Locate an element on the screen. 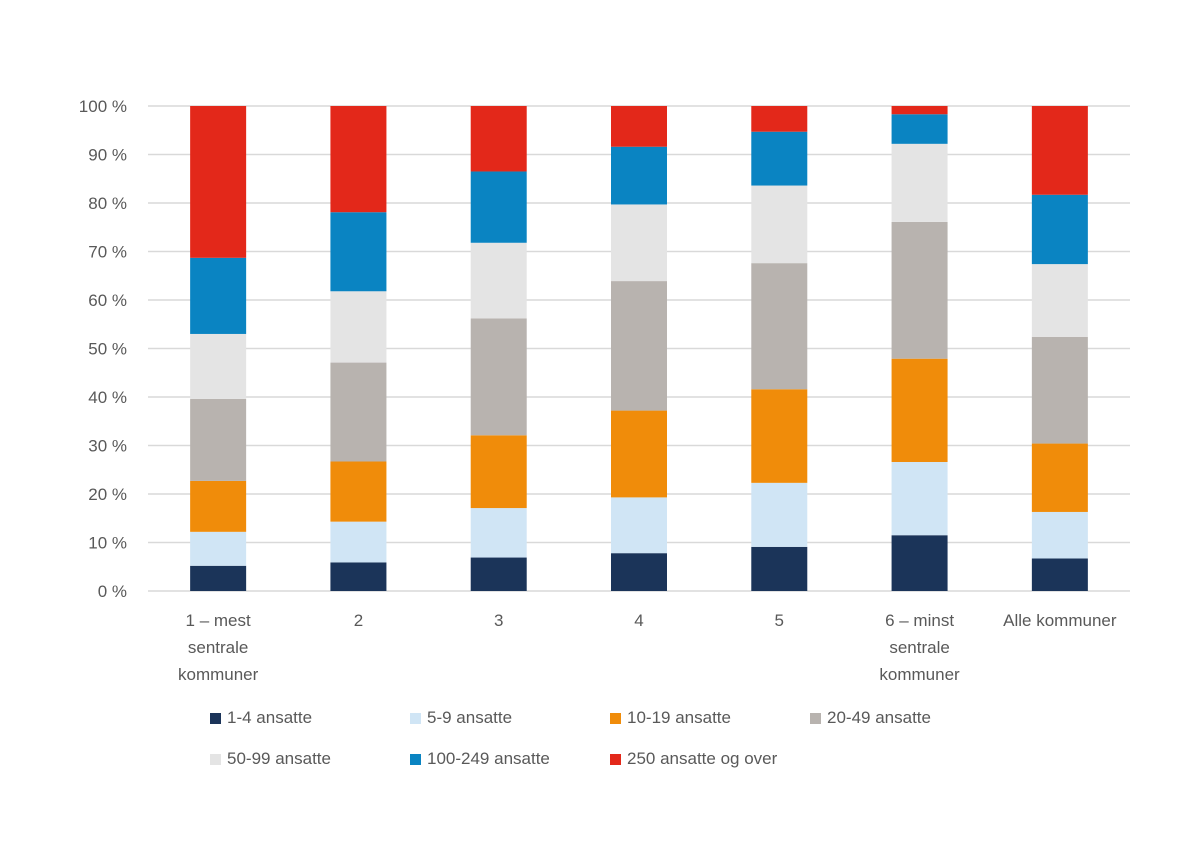 The image size is (1200, 857). legend-item: 5-9 ansatte is located at coordinates (461, 718).